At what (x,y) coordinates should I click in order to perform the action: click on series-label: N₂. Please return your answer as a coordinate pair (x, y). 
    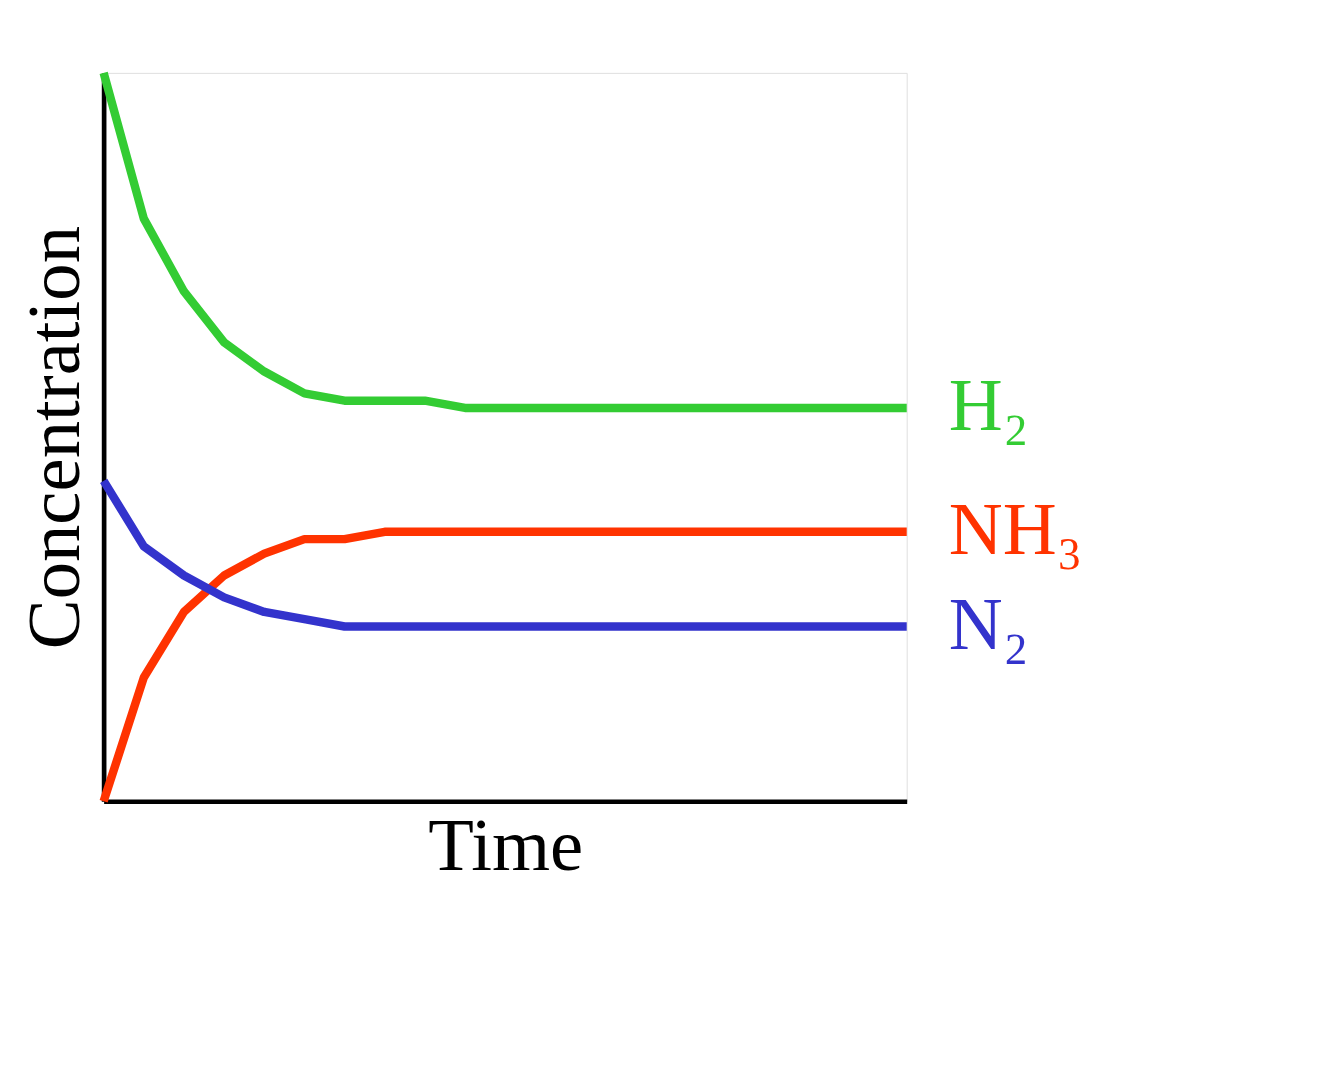
    Looking at the image, I should click on (988, 623).